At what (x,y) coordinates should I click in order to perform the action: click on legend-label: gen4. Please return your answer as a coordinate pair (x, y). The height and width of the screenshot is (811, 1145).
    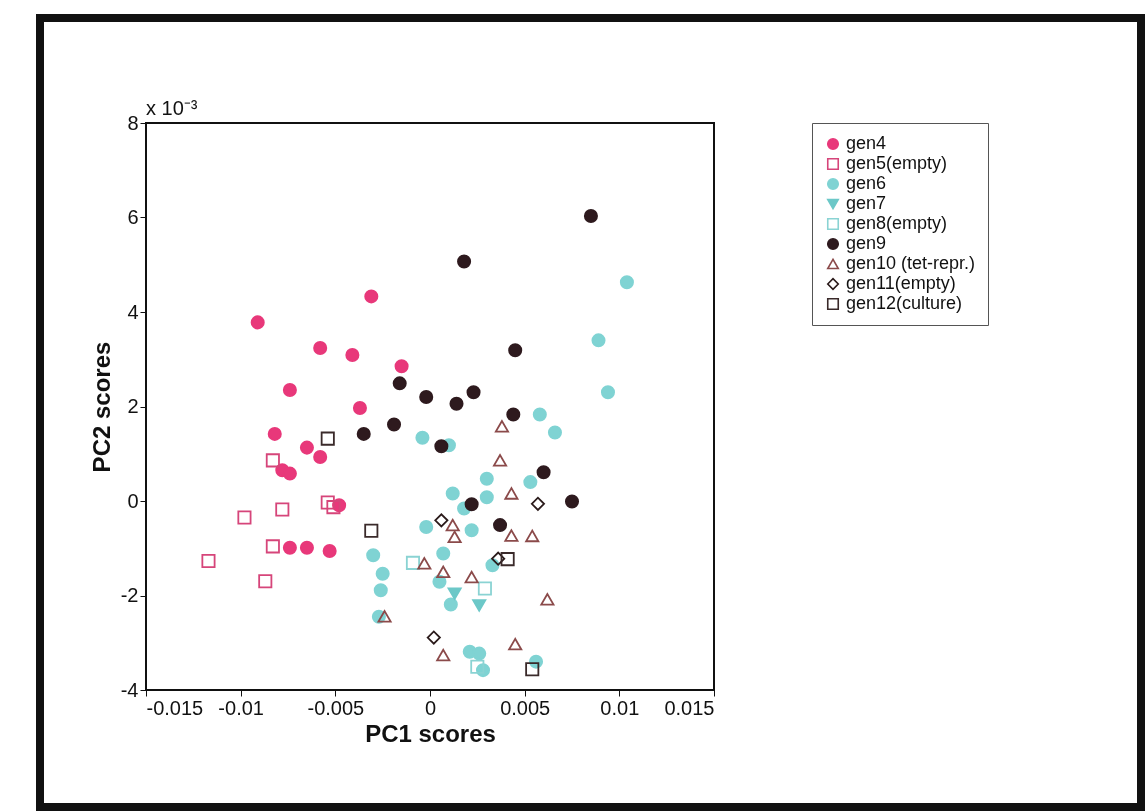
    Looking at the image, I should click on (866, 143).